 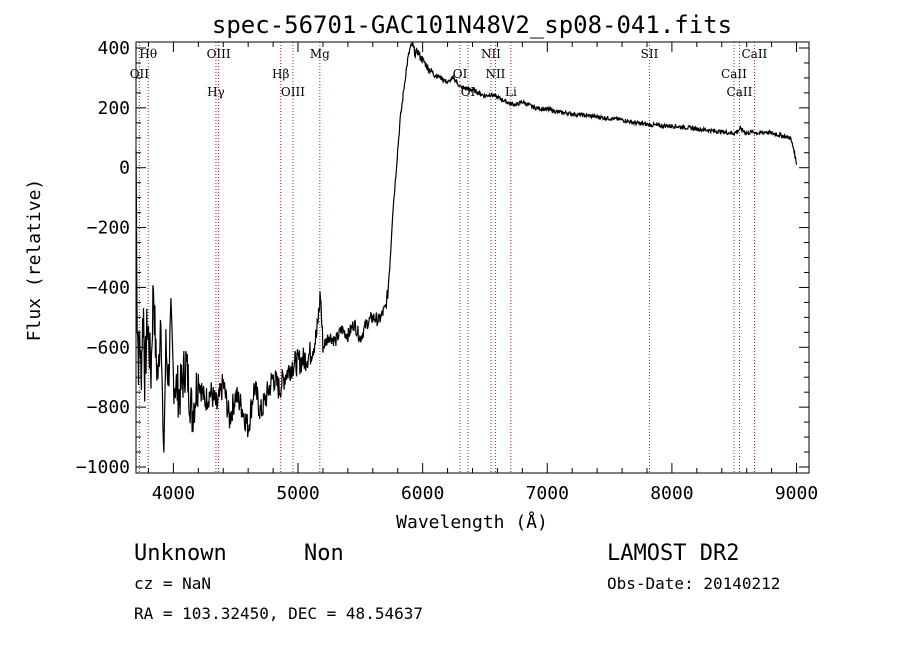 I want to click on y-tick-label: −800, so click(x=108, y=407).